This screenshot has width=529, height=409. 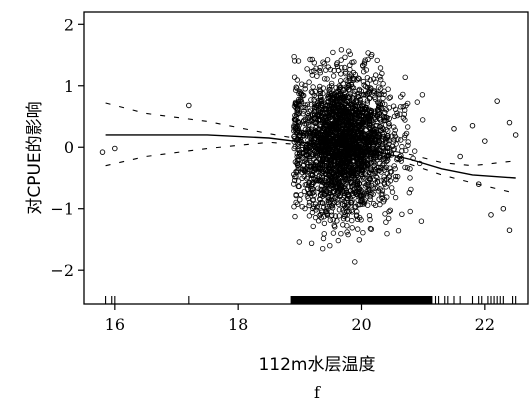 I want to click on smooth-line, so click(x=310, y=156).